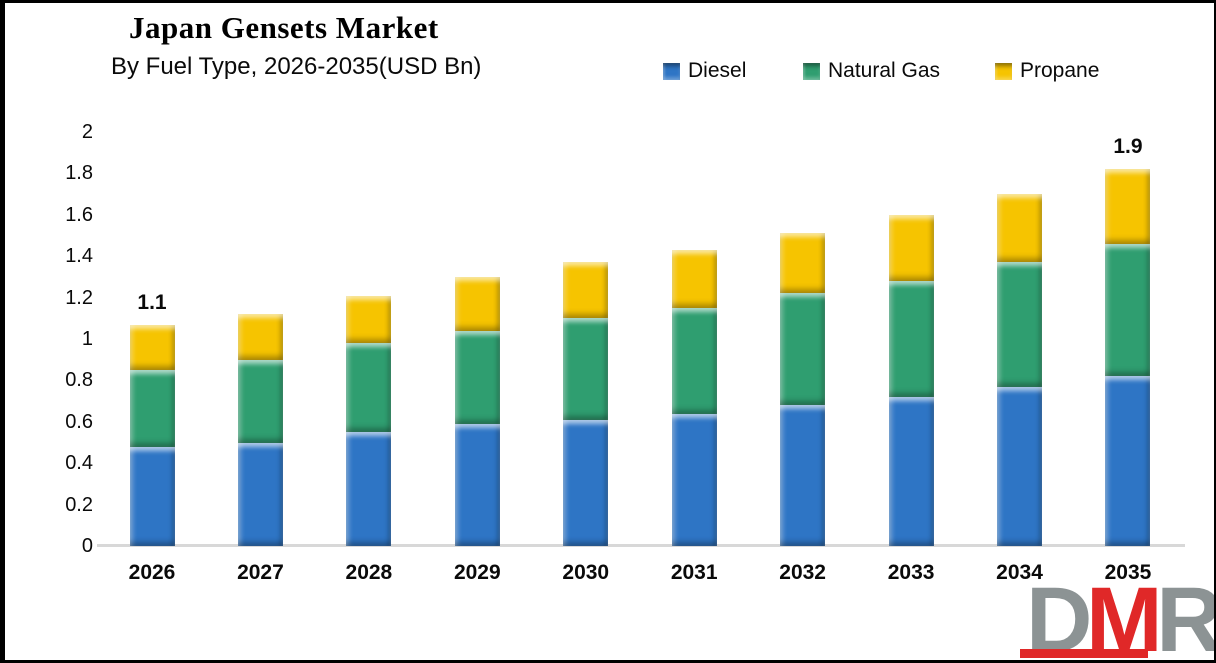 The image size is (1216, 663). I want to click on bar-segment-propane-2026, so click(152, 347).